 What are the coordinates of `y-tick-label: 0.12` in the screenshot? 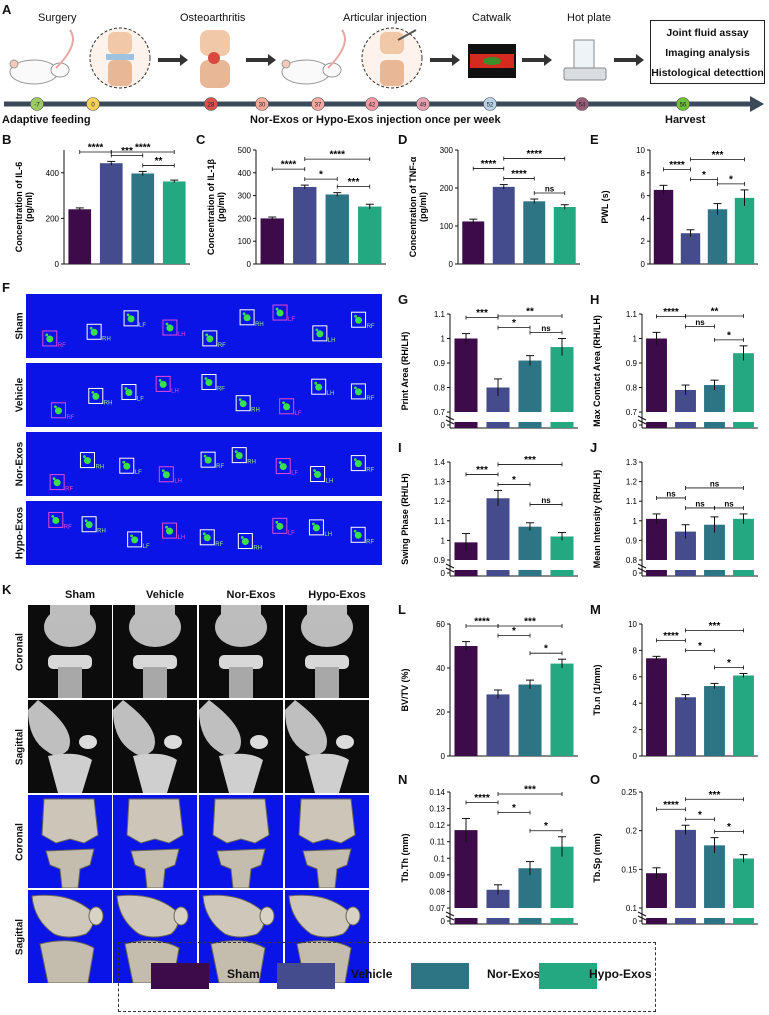 It's located at (437, 825).